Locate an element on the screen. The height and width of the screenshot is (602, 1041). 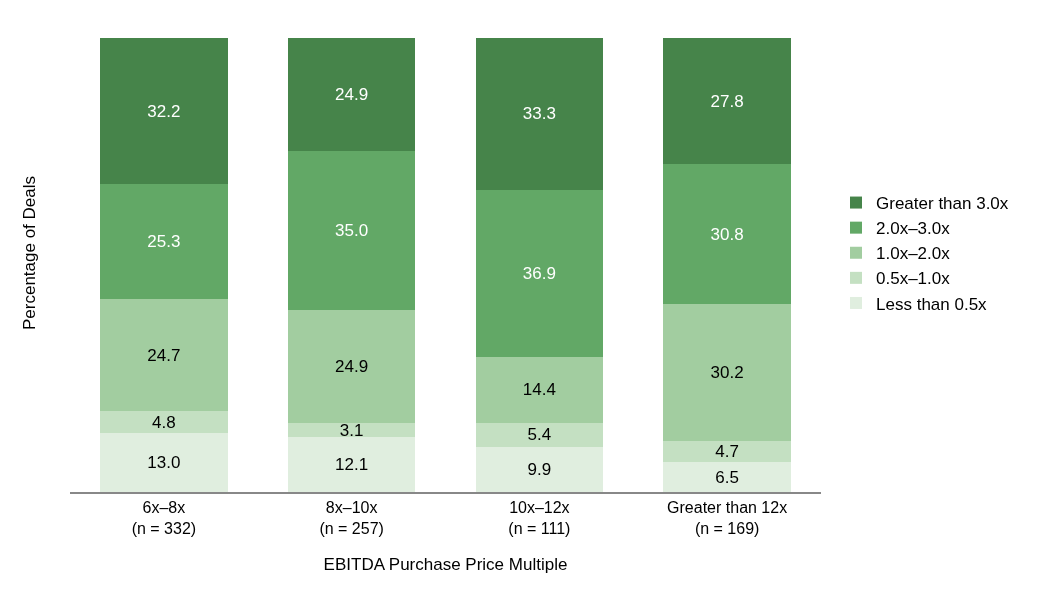
data-label: 27.8 is located at coordinates (727, 101).